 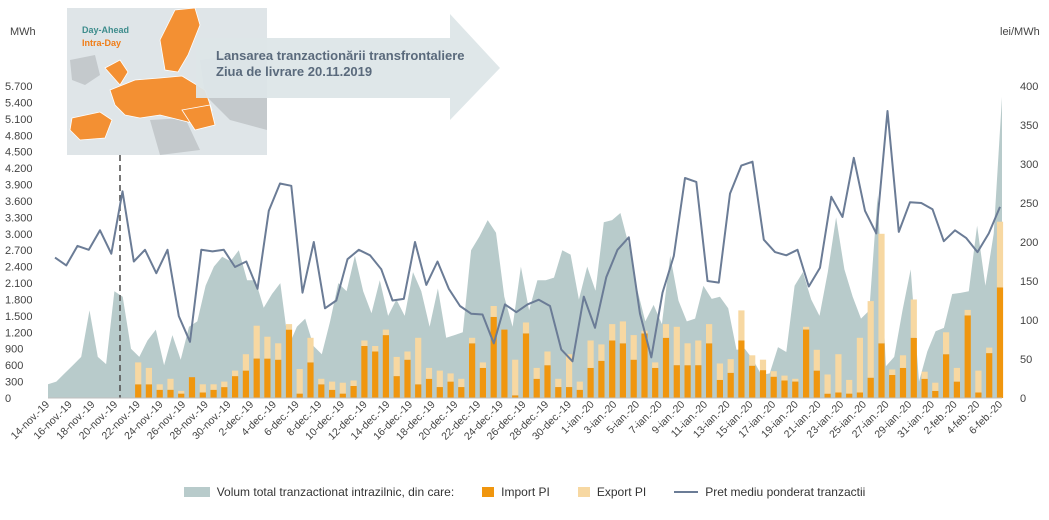 I want to click on y-left-tick-label: 3.000, so click(x=19, y=235).